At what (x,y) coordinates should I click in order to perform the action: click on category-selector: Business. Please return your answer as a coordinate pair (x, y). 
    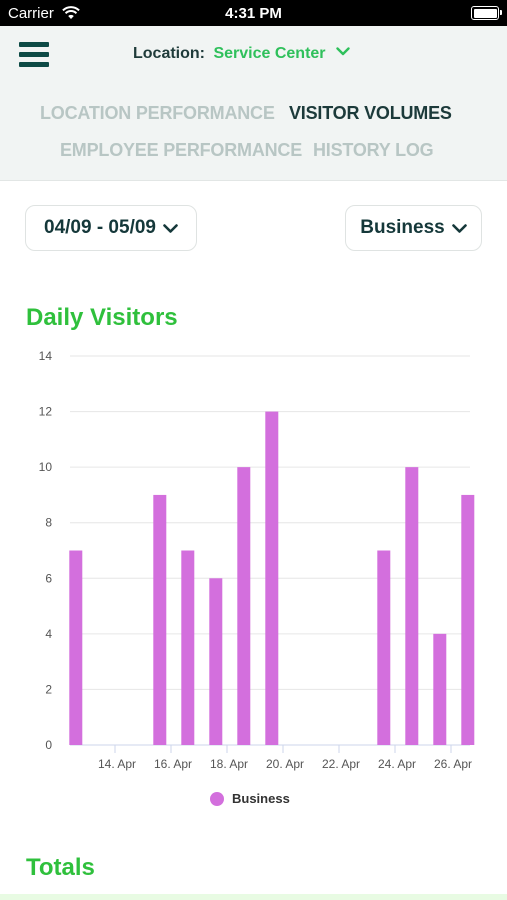
    Looking at the image, I should click on (413, 228).